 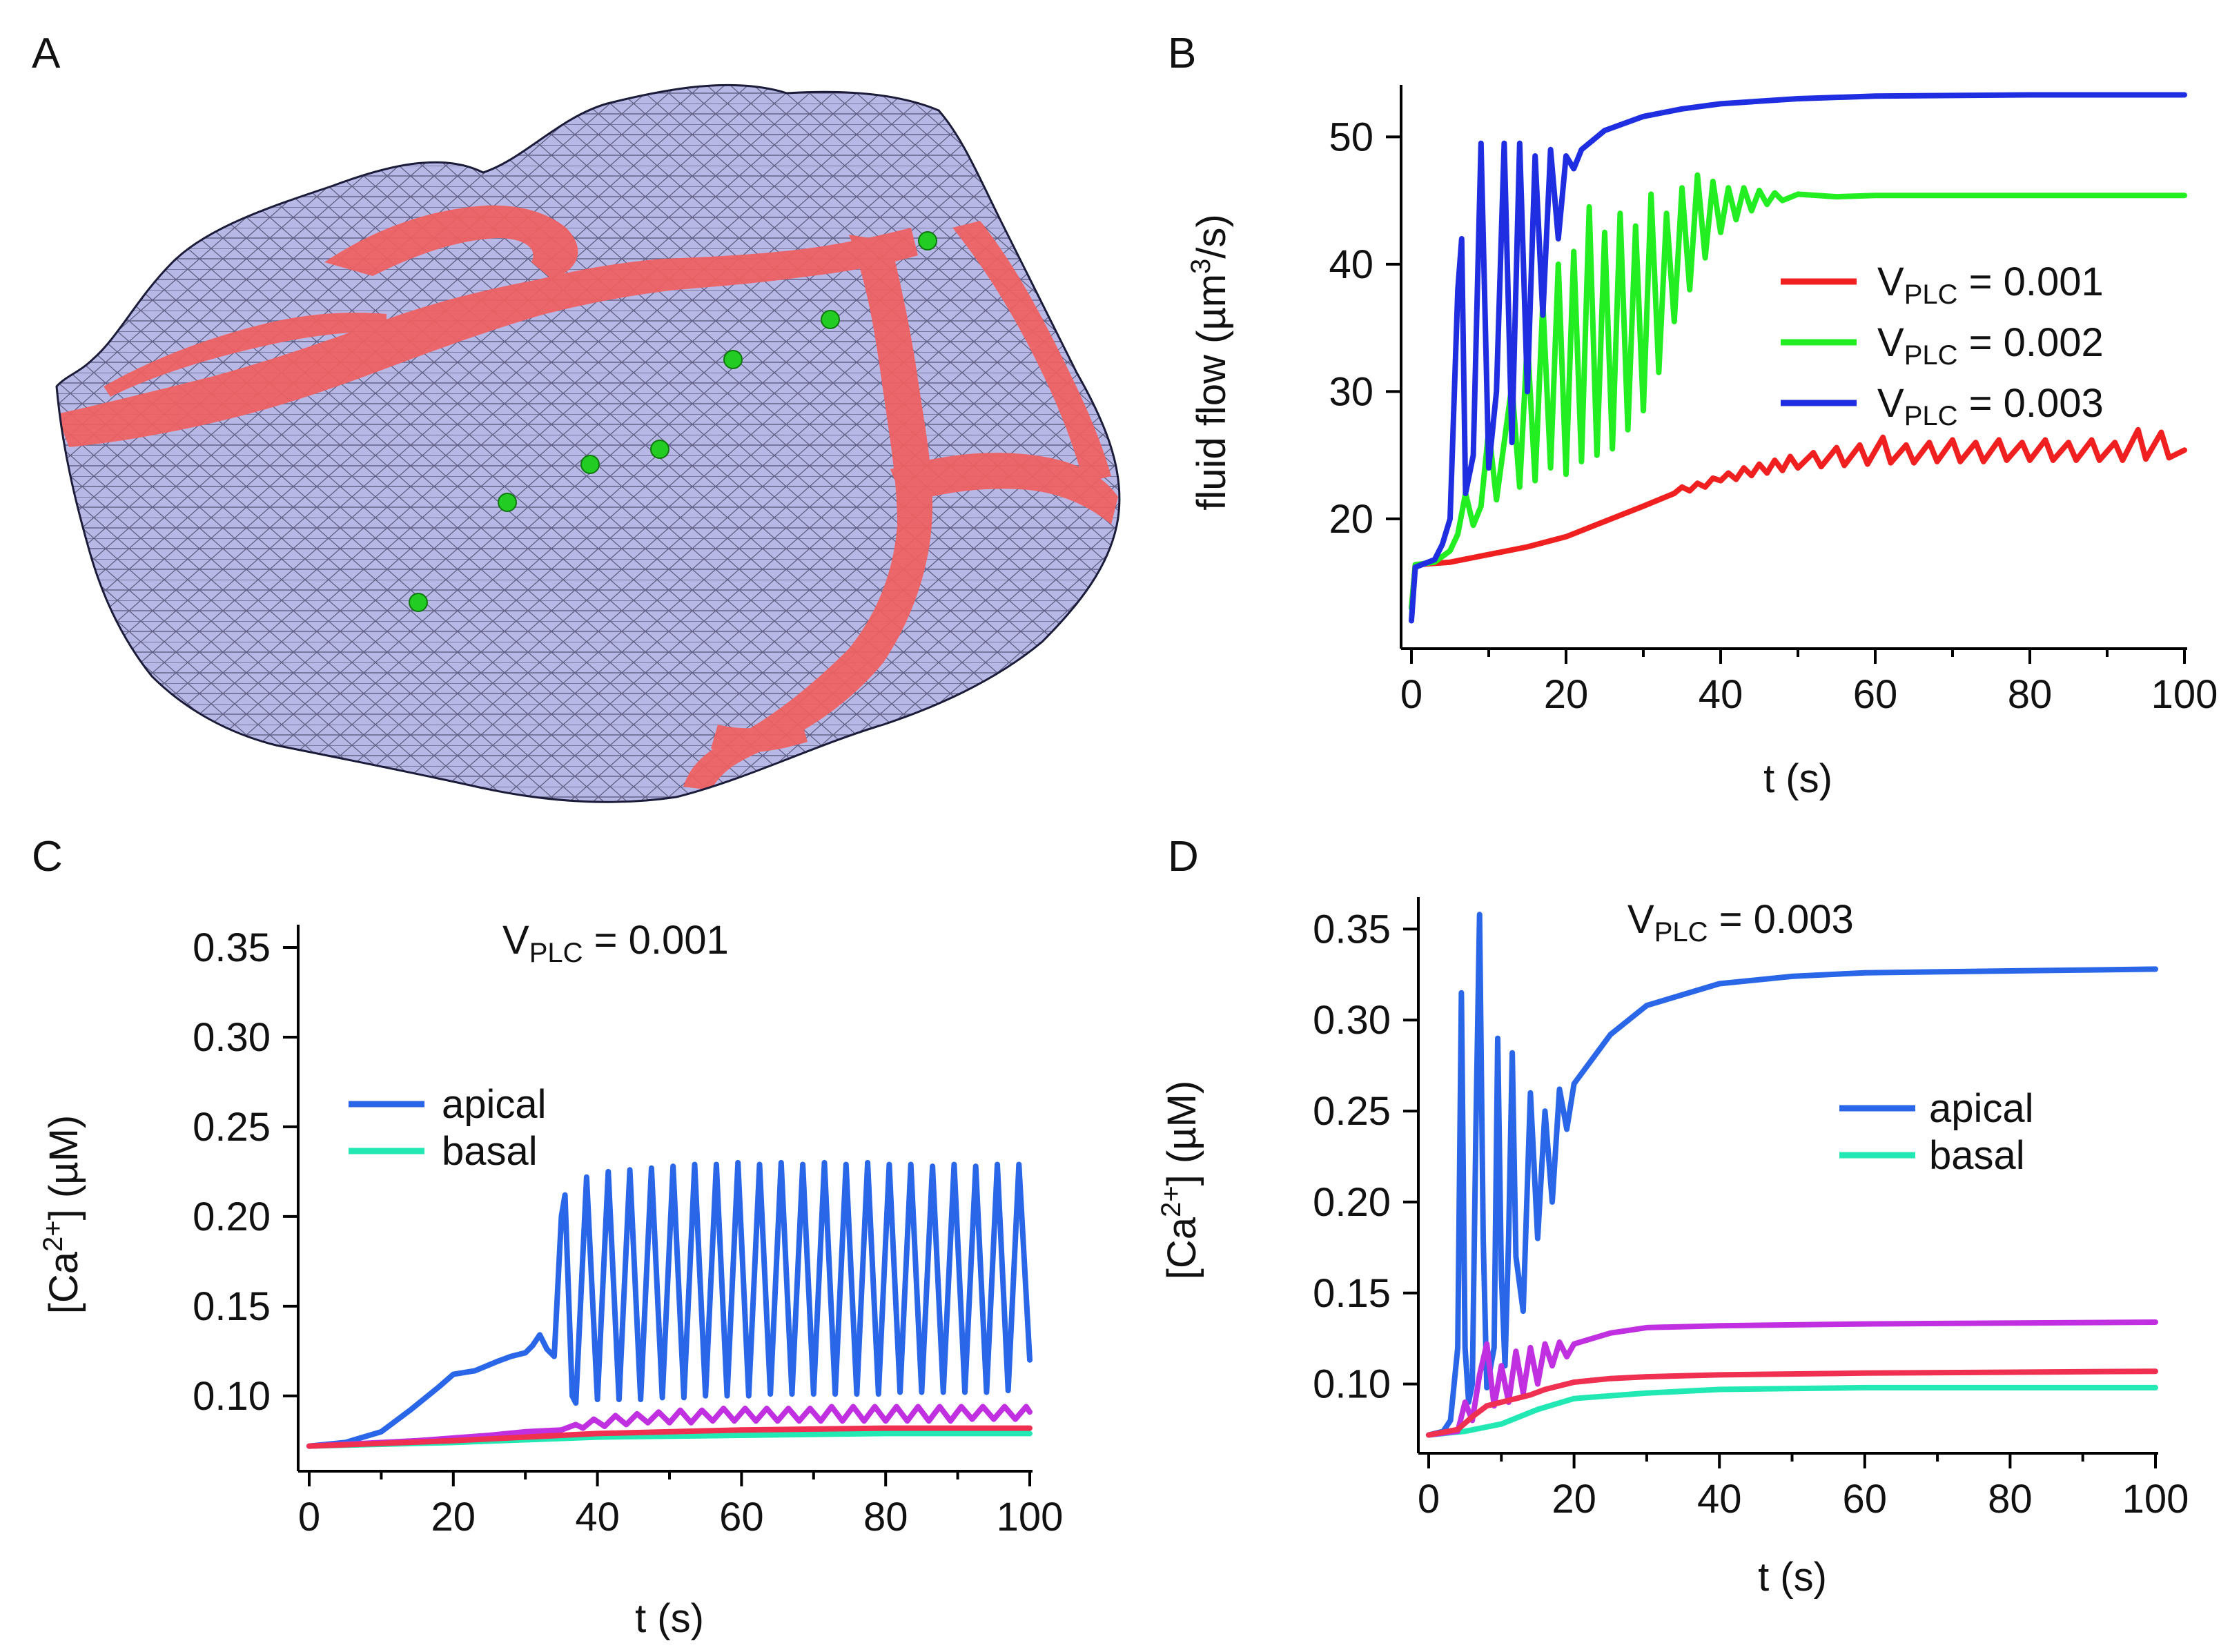 What do you see at coordinates (1182, 53) in the screenshot?
I see `panel-b-letter: B` at bounding box center [1182, 53].